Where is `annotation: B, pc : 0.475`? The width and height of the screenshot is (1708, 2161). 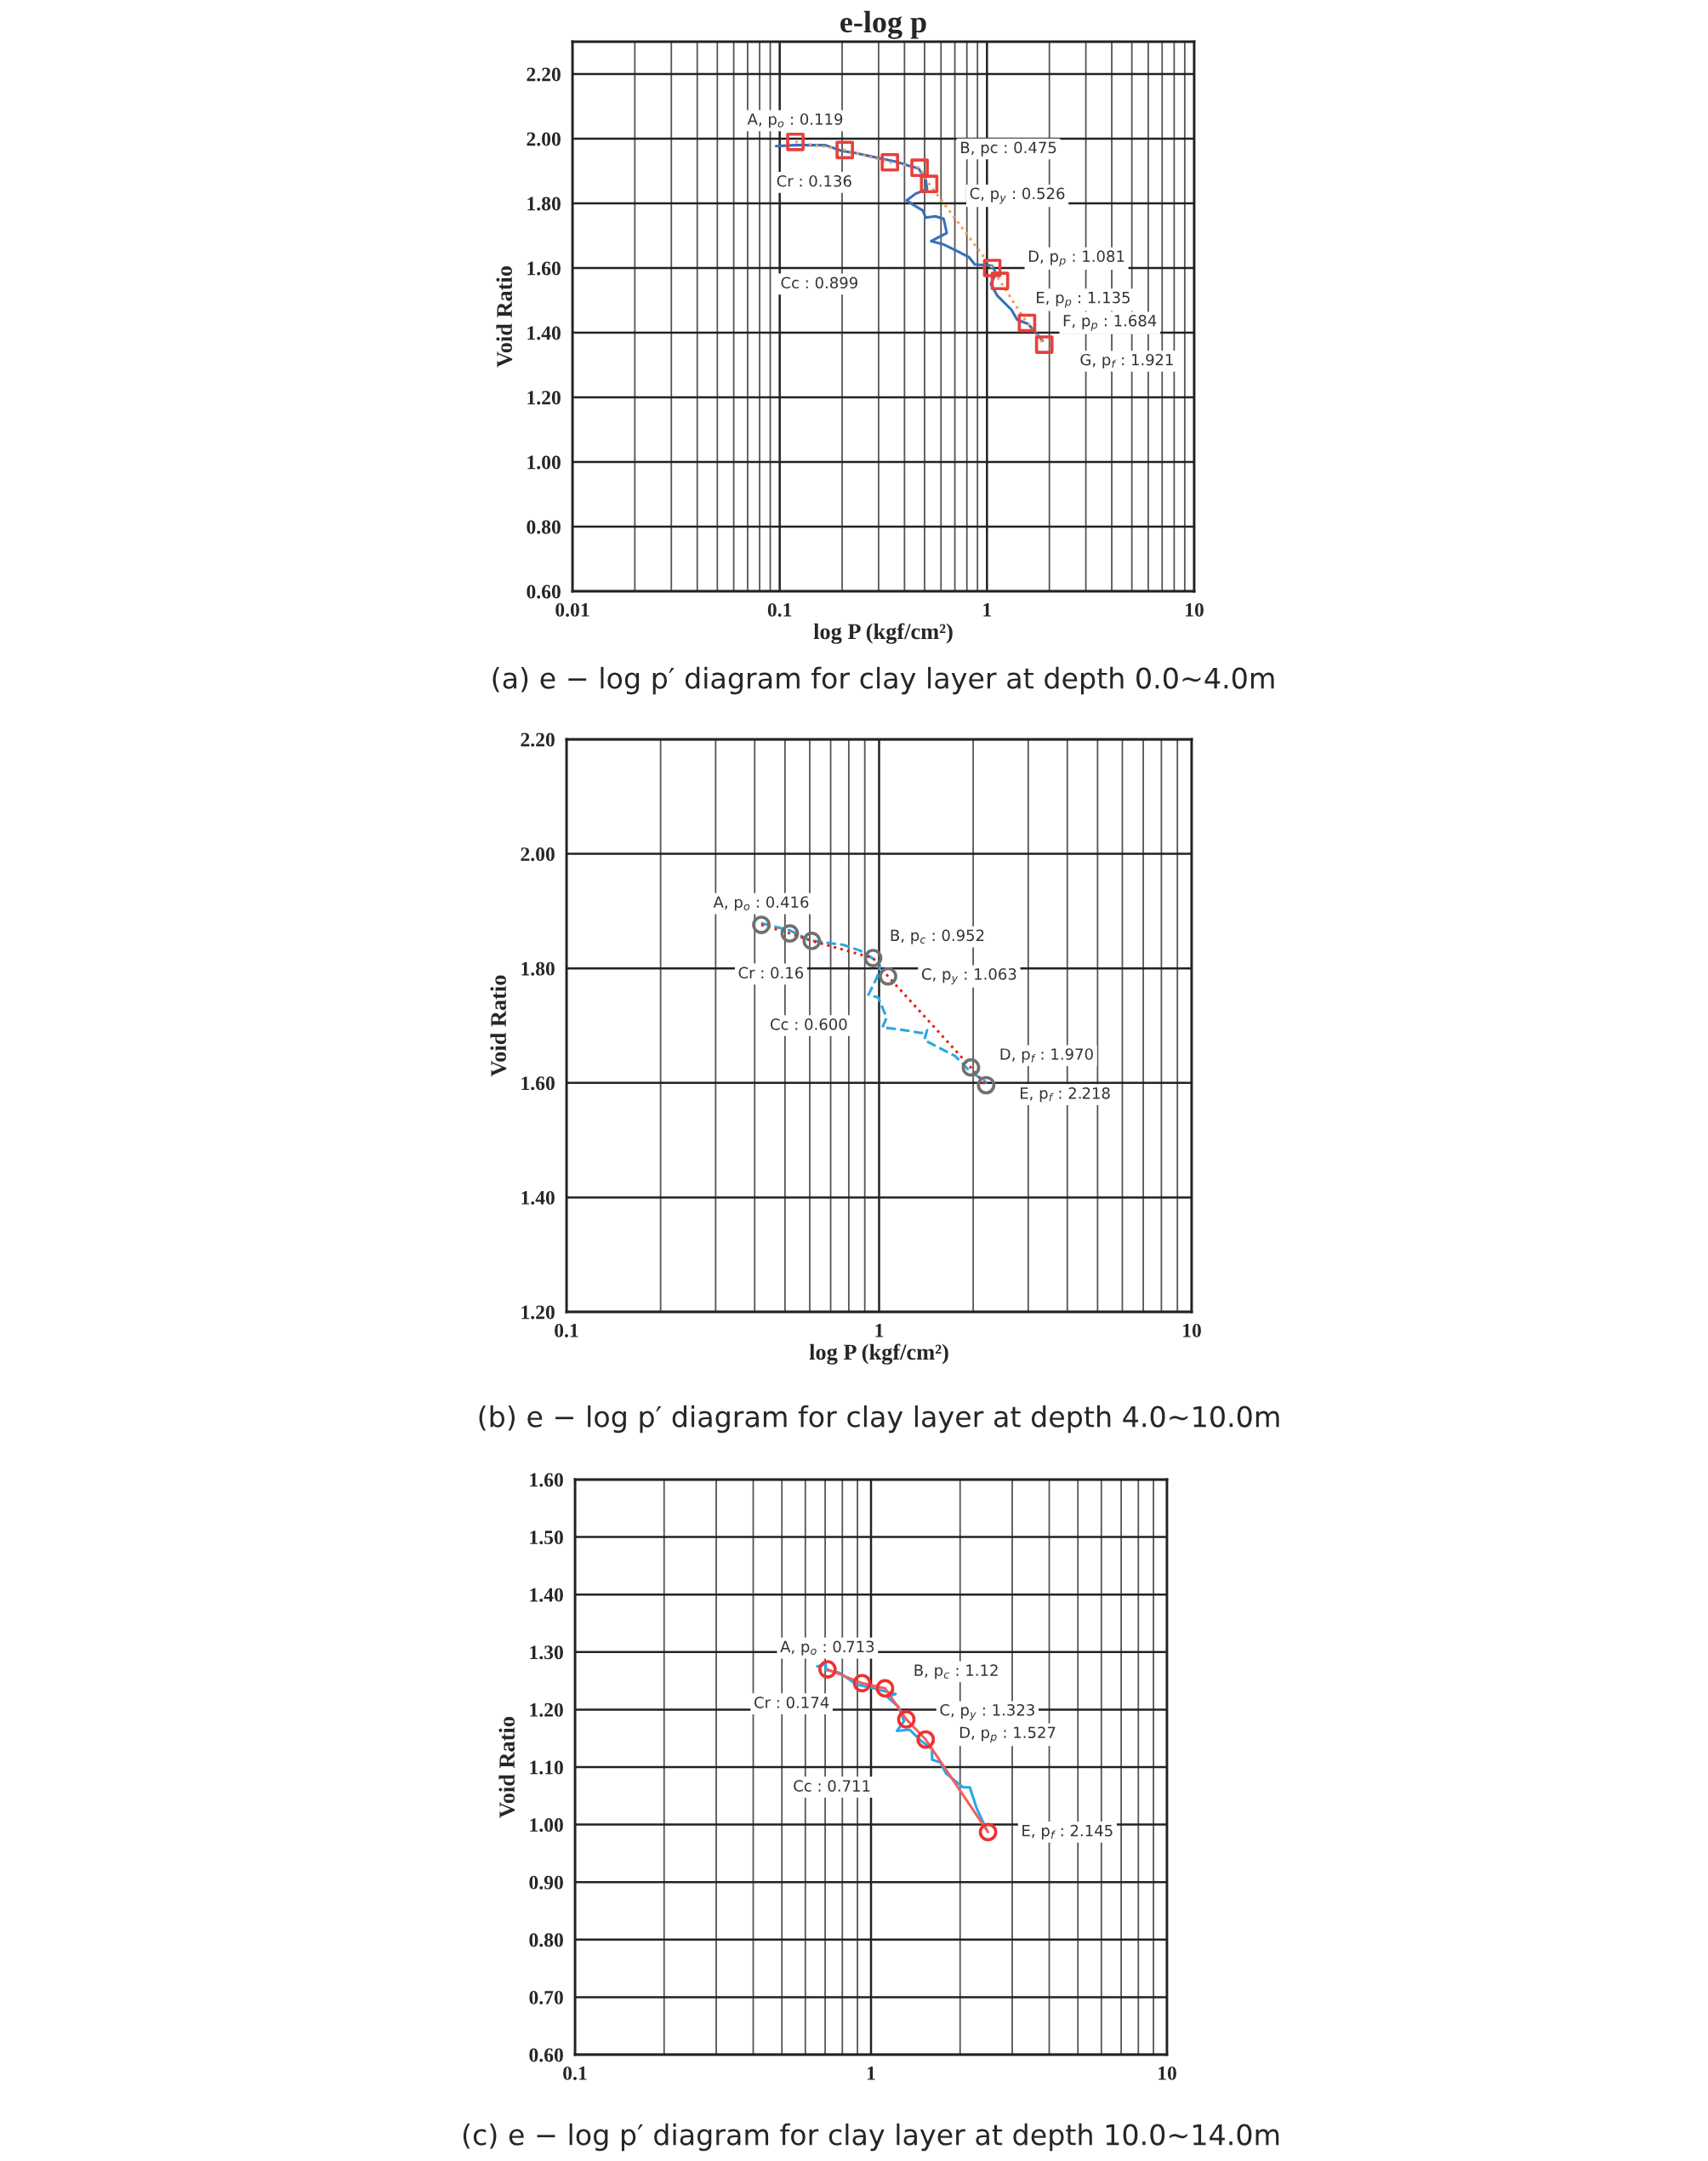 annotation: B, pc : 0.475 is located at coordinates (1008, 149).